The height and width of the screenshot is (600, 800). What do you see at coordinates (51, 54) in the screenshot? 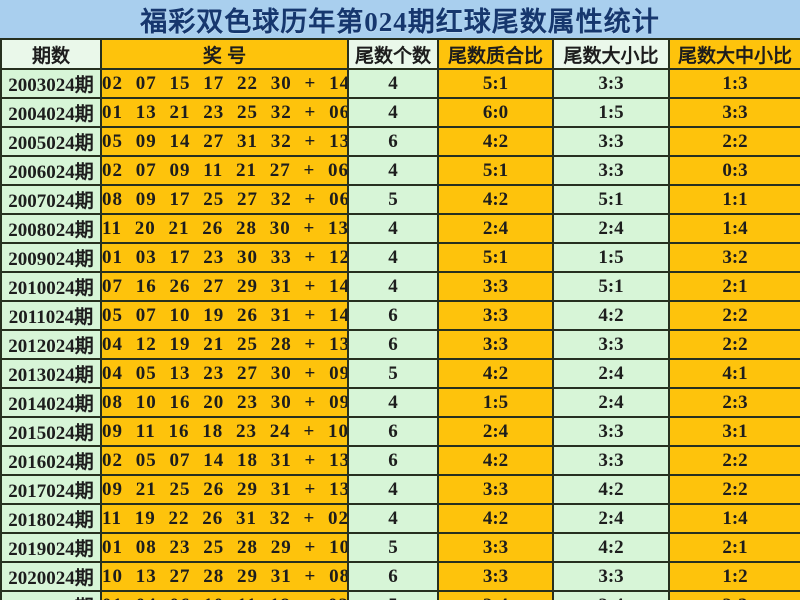
I see `col-header-period: 期数` at bounding box center [51, 54].